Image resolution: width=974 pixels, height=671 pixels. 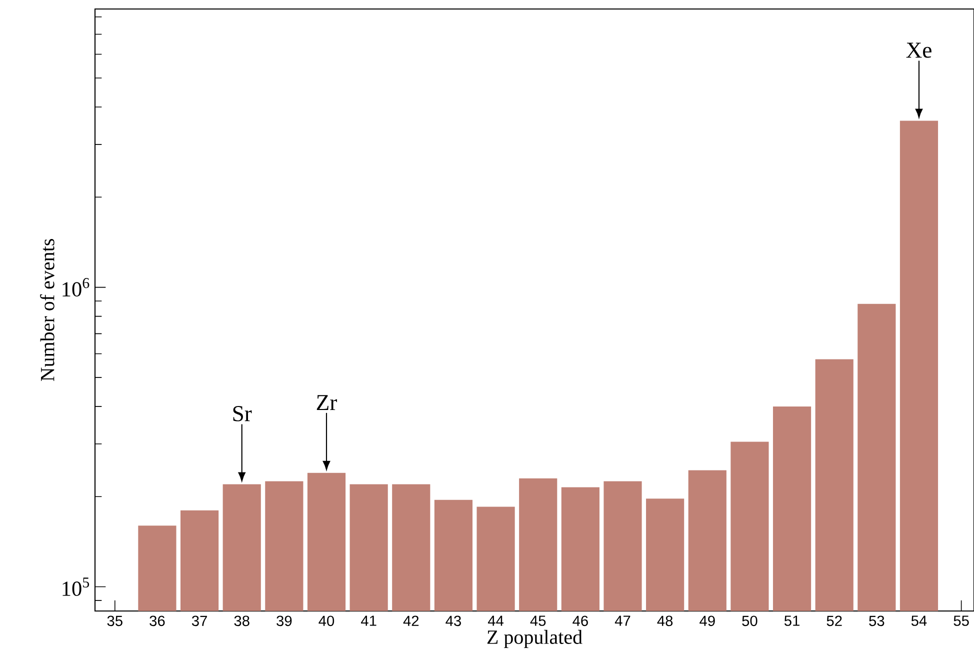 What do you see at coordinates (242, 621) in the screenshot?
I see `x-tick-label: 38` at bounding box center [242, 621].